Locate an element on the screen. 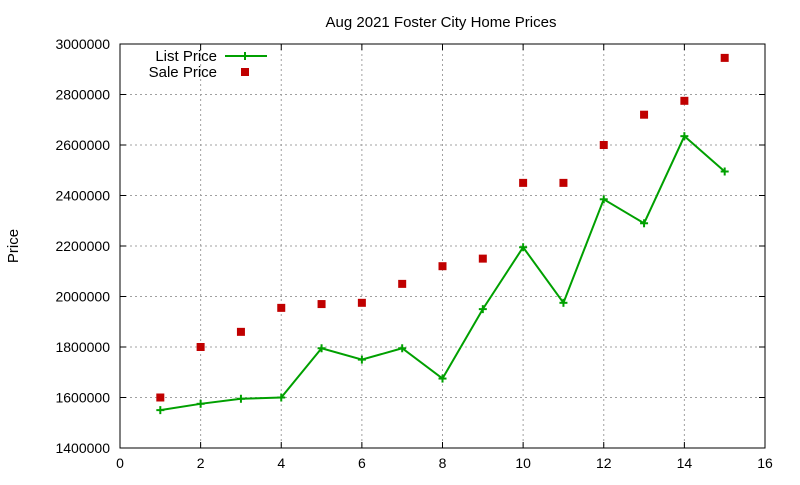 Image resolution: width=800 pixels, height=485 pixels. y-tick-label: 1400000 is located at coordinates (82, 448).